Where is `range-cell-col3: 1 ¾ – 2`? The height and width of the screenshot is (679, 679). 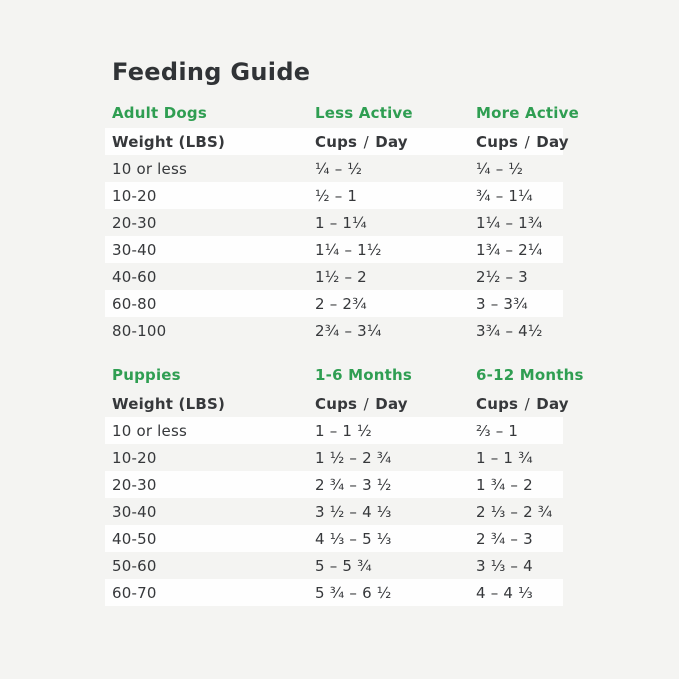
range-cell-col3: 1 ¾ – 2 is located at coordinates (504, 484).